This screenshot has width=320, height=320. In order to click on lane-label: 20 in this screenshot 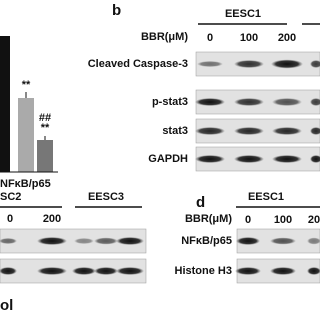, I will do `click(314, 220)`.